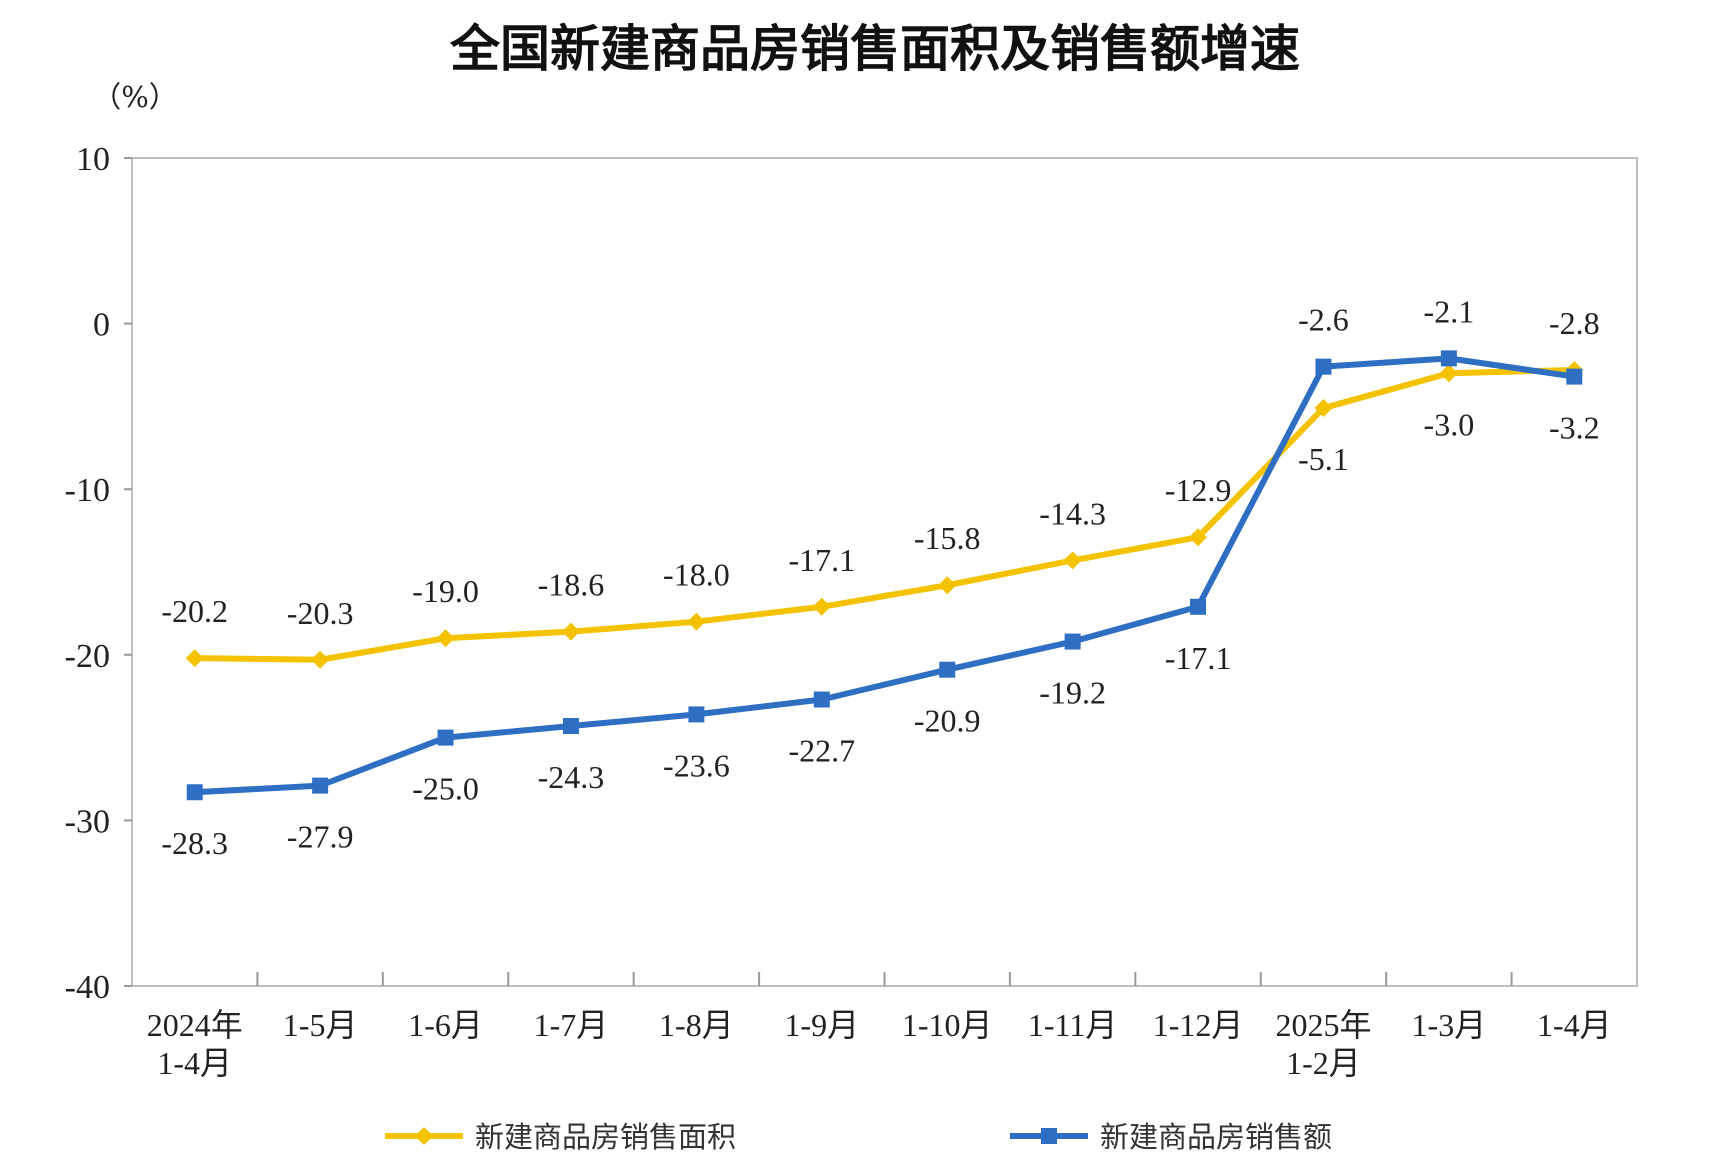 The width and height of the screenshot is (1713, 1167). What do you see at coordinates (1072, 693) in the screenshot?
I see `data-label: -19.2` at bounding box center [1072, 693].